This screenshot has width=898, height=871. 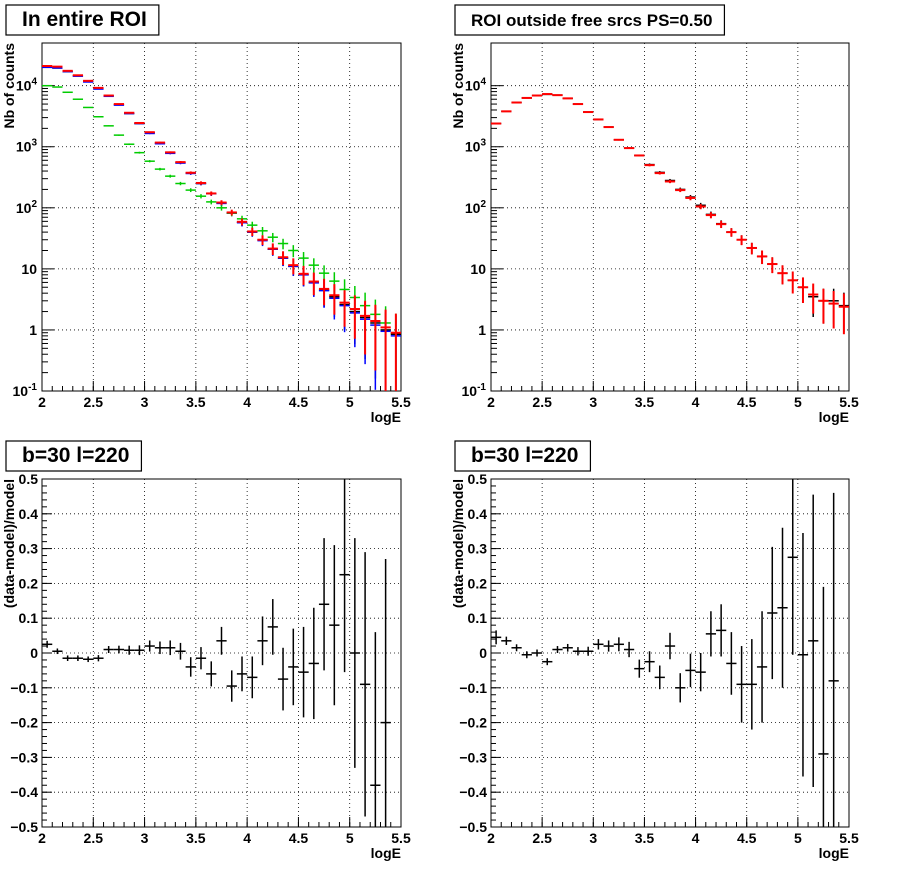 What do you see at coordinates (34, 653) in the screenshot?
I see `y-tick-label: 0` at bounding box center [34, 653].